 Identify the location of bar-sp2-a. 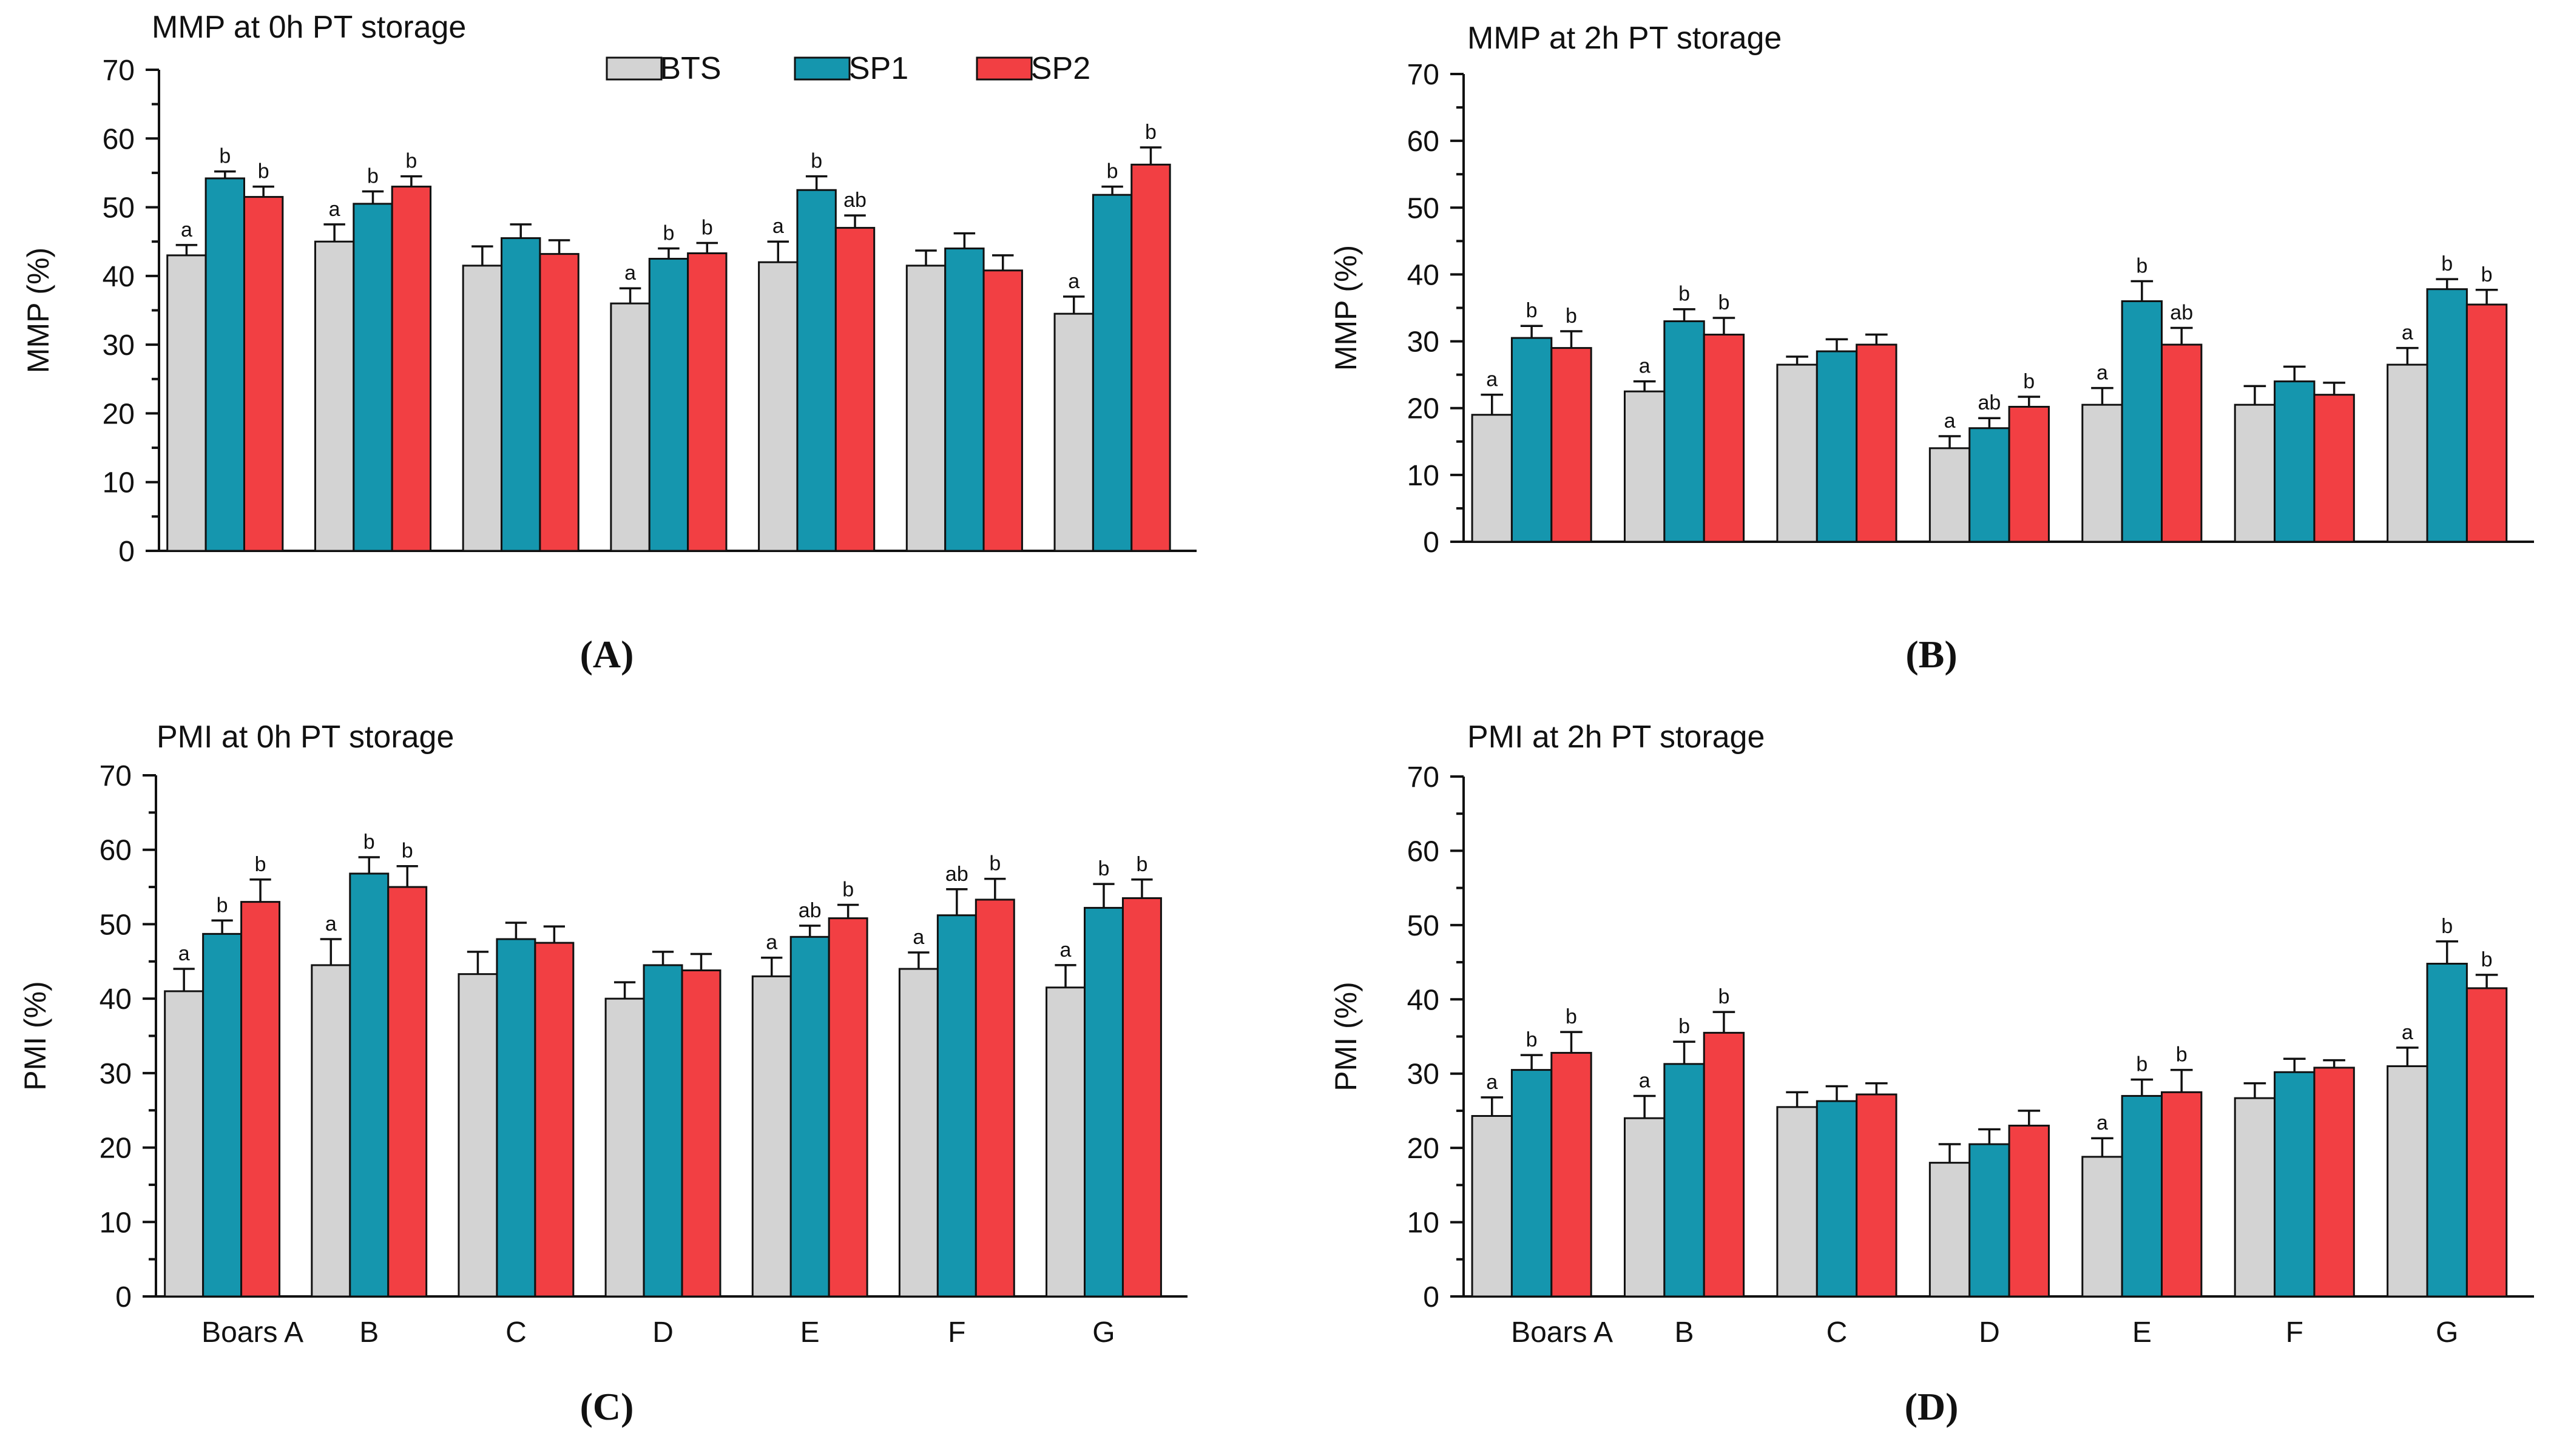
(1571, 445).